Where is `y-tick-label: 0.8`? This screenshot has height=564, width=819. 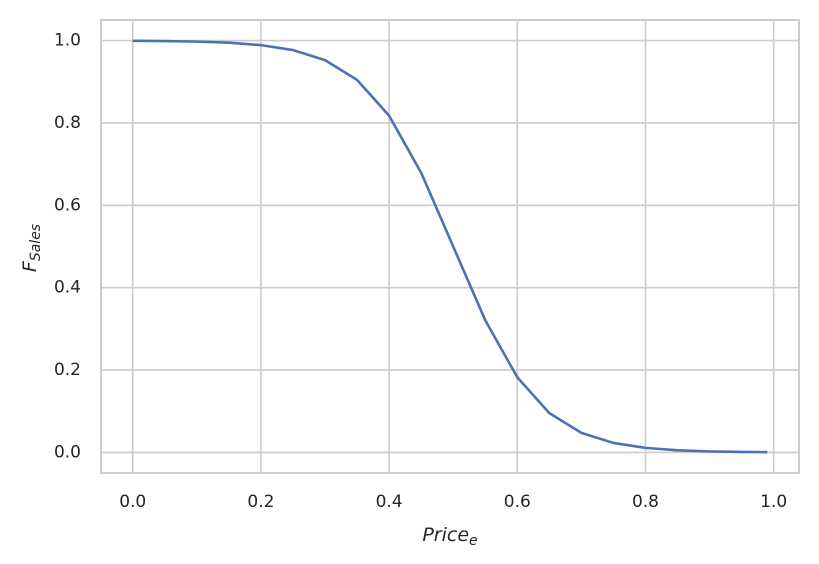
y-tick-label: 0.8 is located at coordinates (67, 123).